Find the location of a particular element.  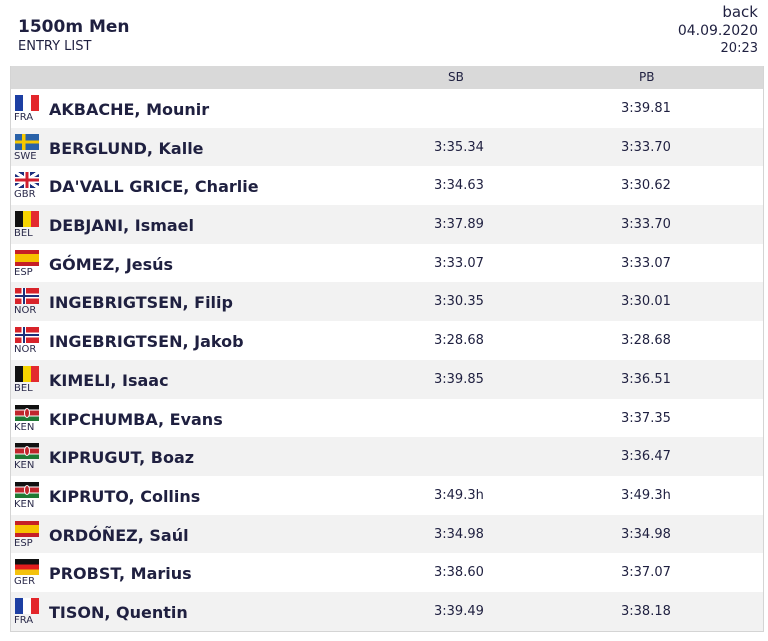

personal-best: 3:34.98 is located at coordinates (646, 534).